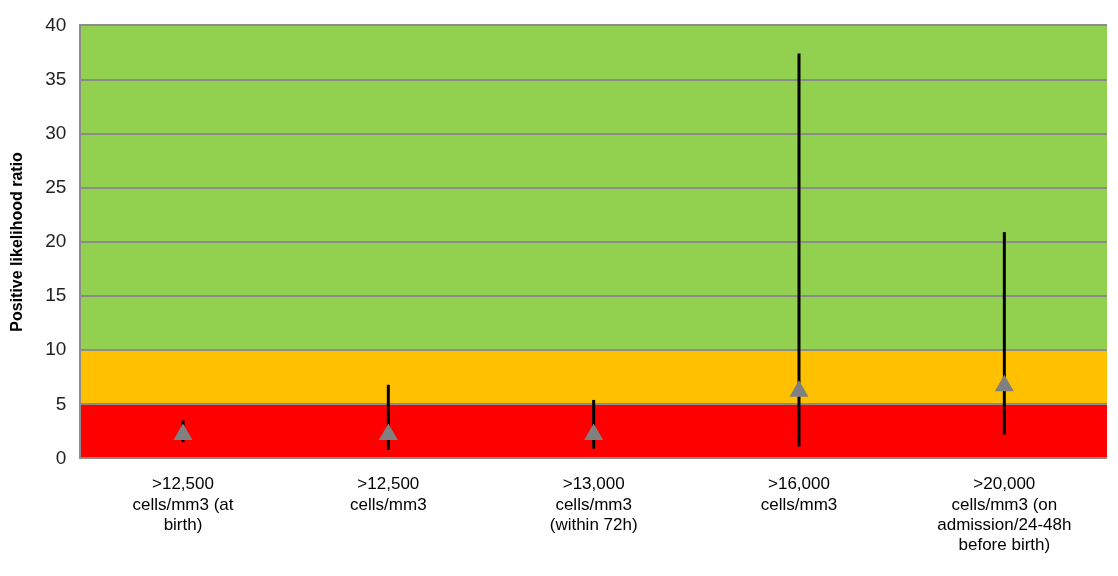 This screenshot has height=576, width=1118. Describe the element at coordinates (593, 504) in the screenshot. I see `x-tick-label: >13,000 cells/mm3 (within 72h)` at that location.